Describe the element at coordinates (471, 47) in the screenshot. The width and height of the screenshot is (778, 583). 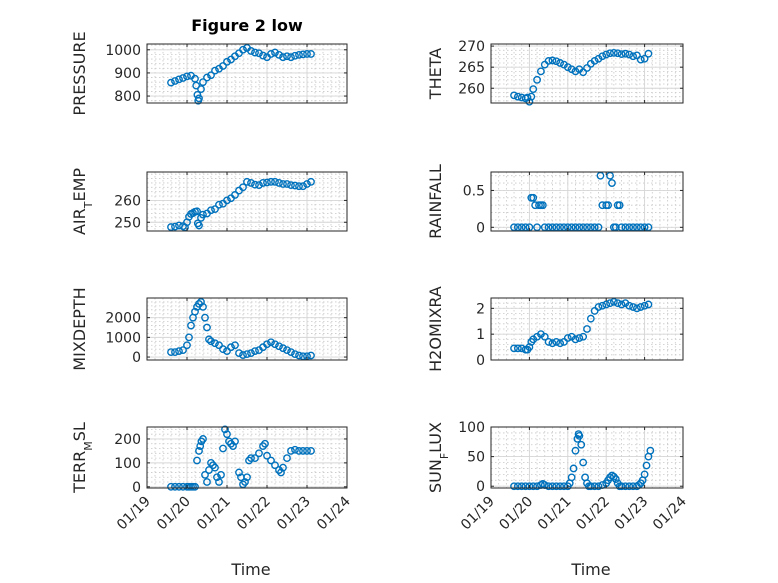
I see `y-tick-label: 270` at that location.